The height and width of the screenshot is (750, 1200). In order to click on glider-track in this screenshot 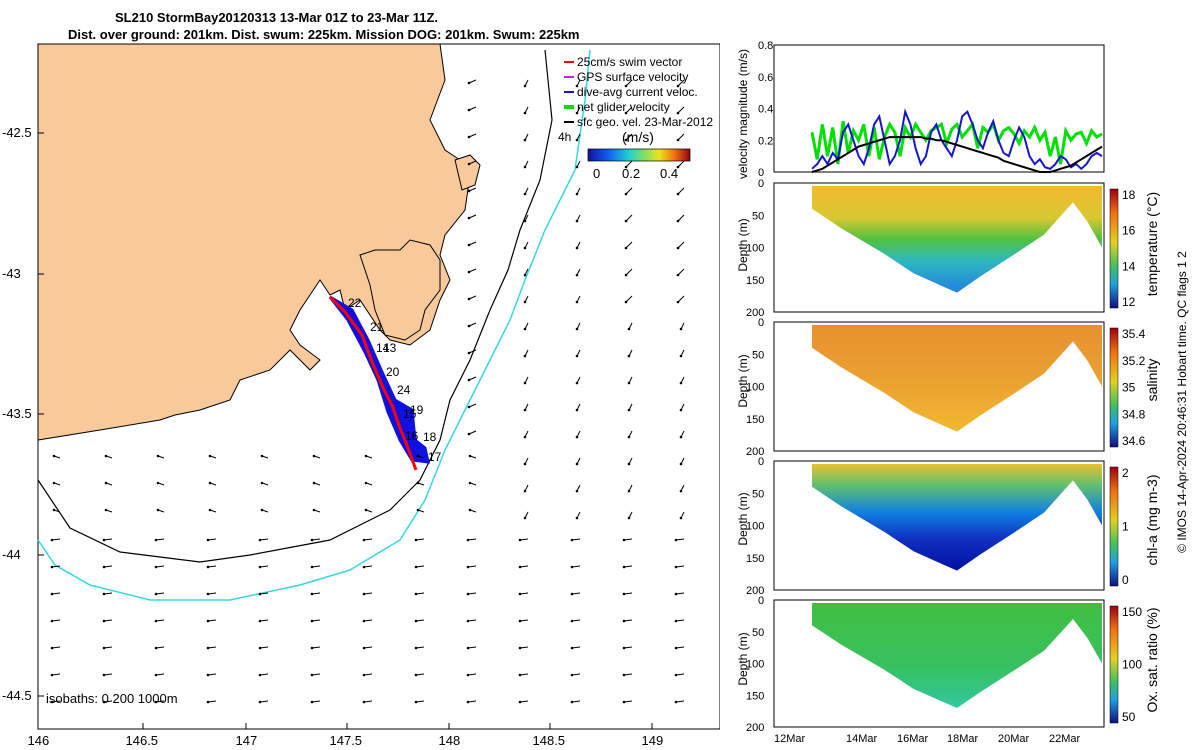, I will do `click(373, 383)`.